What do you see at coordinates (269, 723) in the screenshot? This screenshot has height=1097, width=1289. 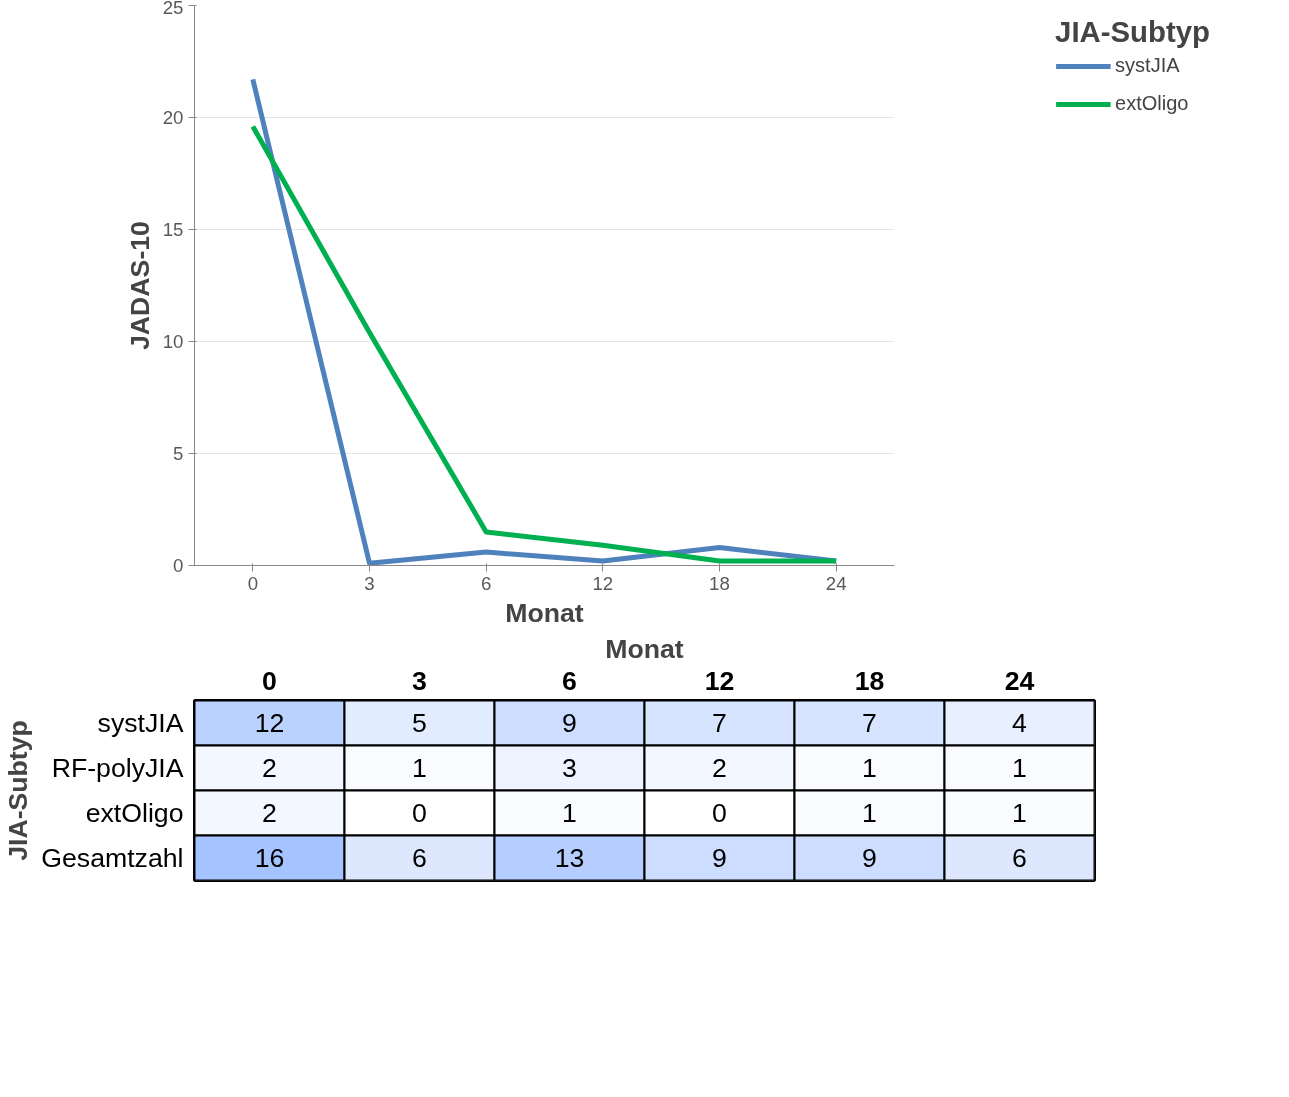 I see `data-label: 12` at bounding box center [269, 723].